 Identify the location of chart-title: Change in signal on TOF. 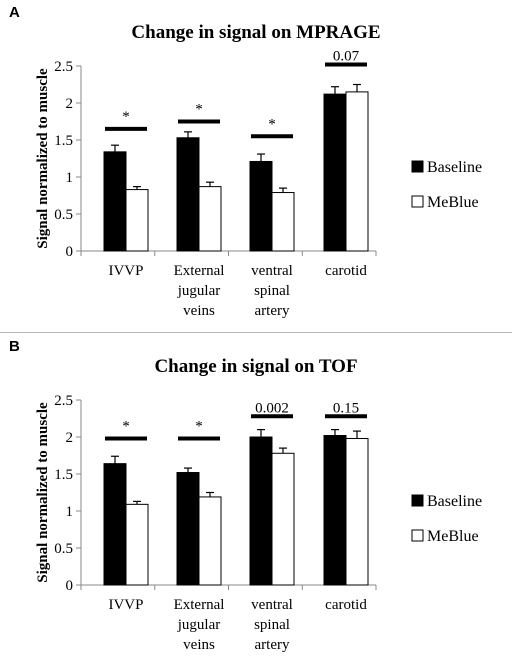
(255, 366).